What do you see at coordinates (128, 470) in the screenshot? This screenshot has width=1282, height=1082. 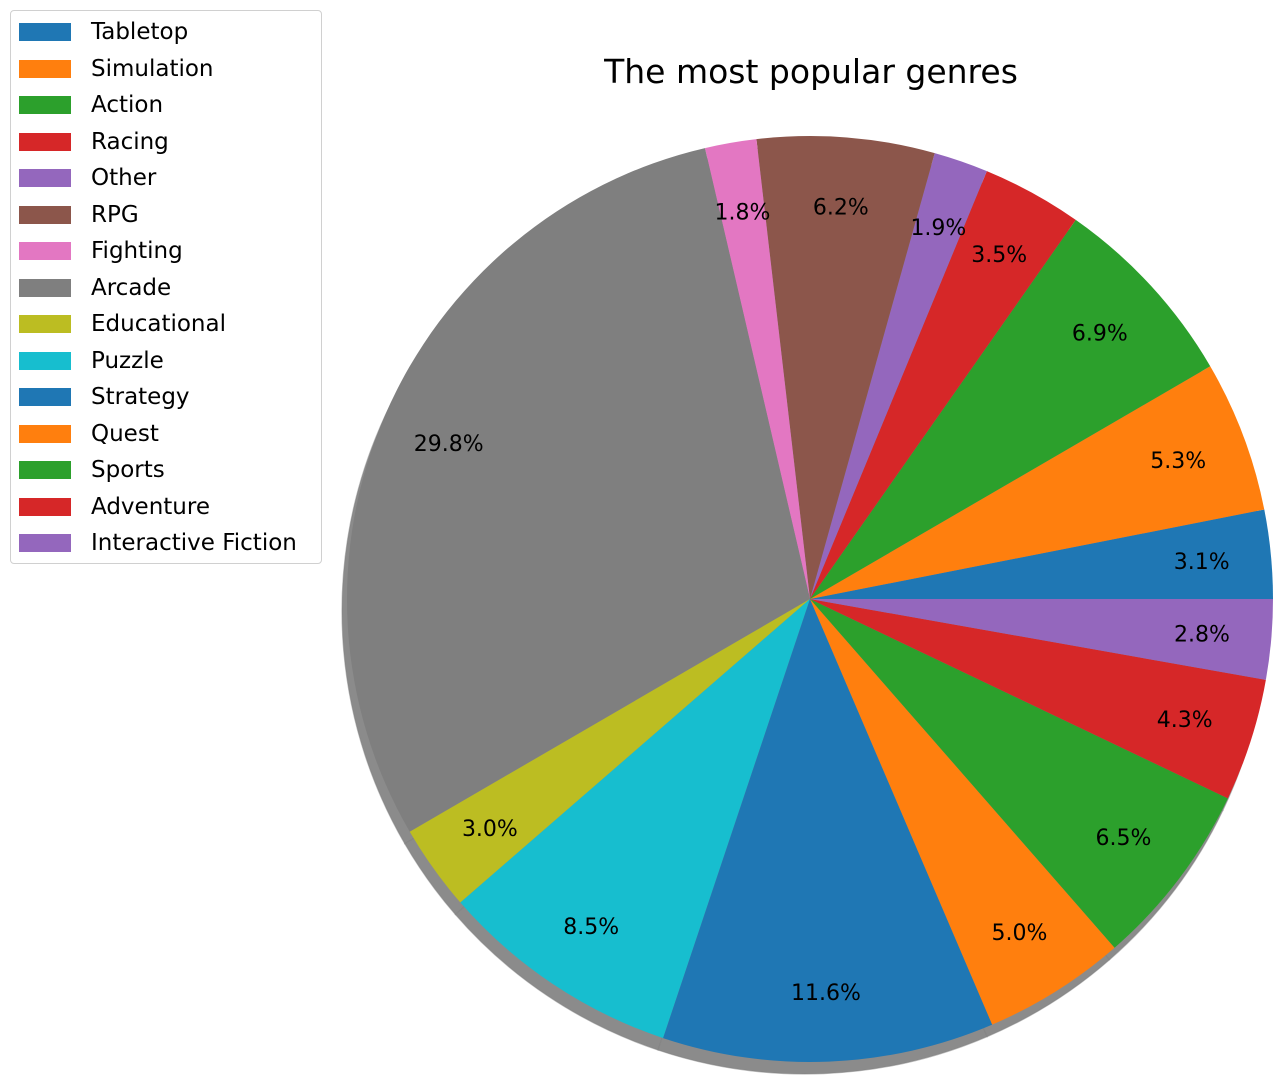 I see `legend-label: Sports` at bounding box center [128, 470].